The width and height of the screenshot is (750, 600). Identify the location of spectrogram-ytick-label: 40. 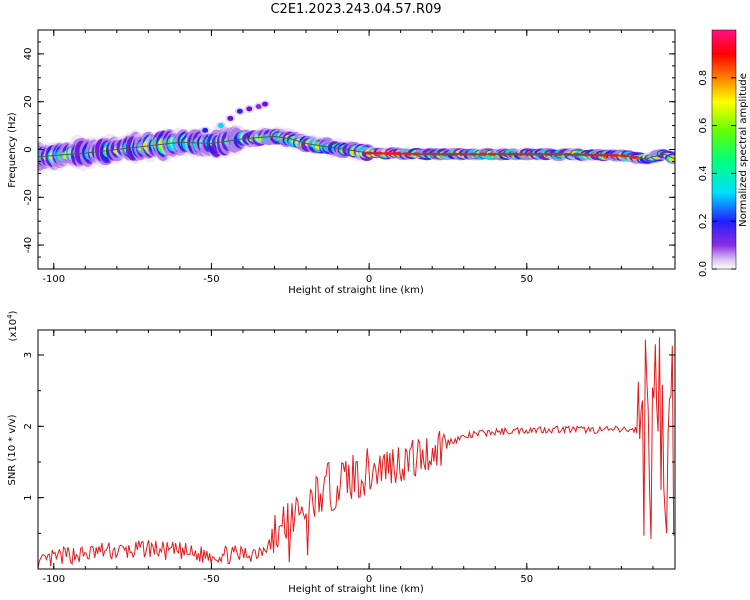
(28, 54).